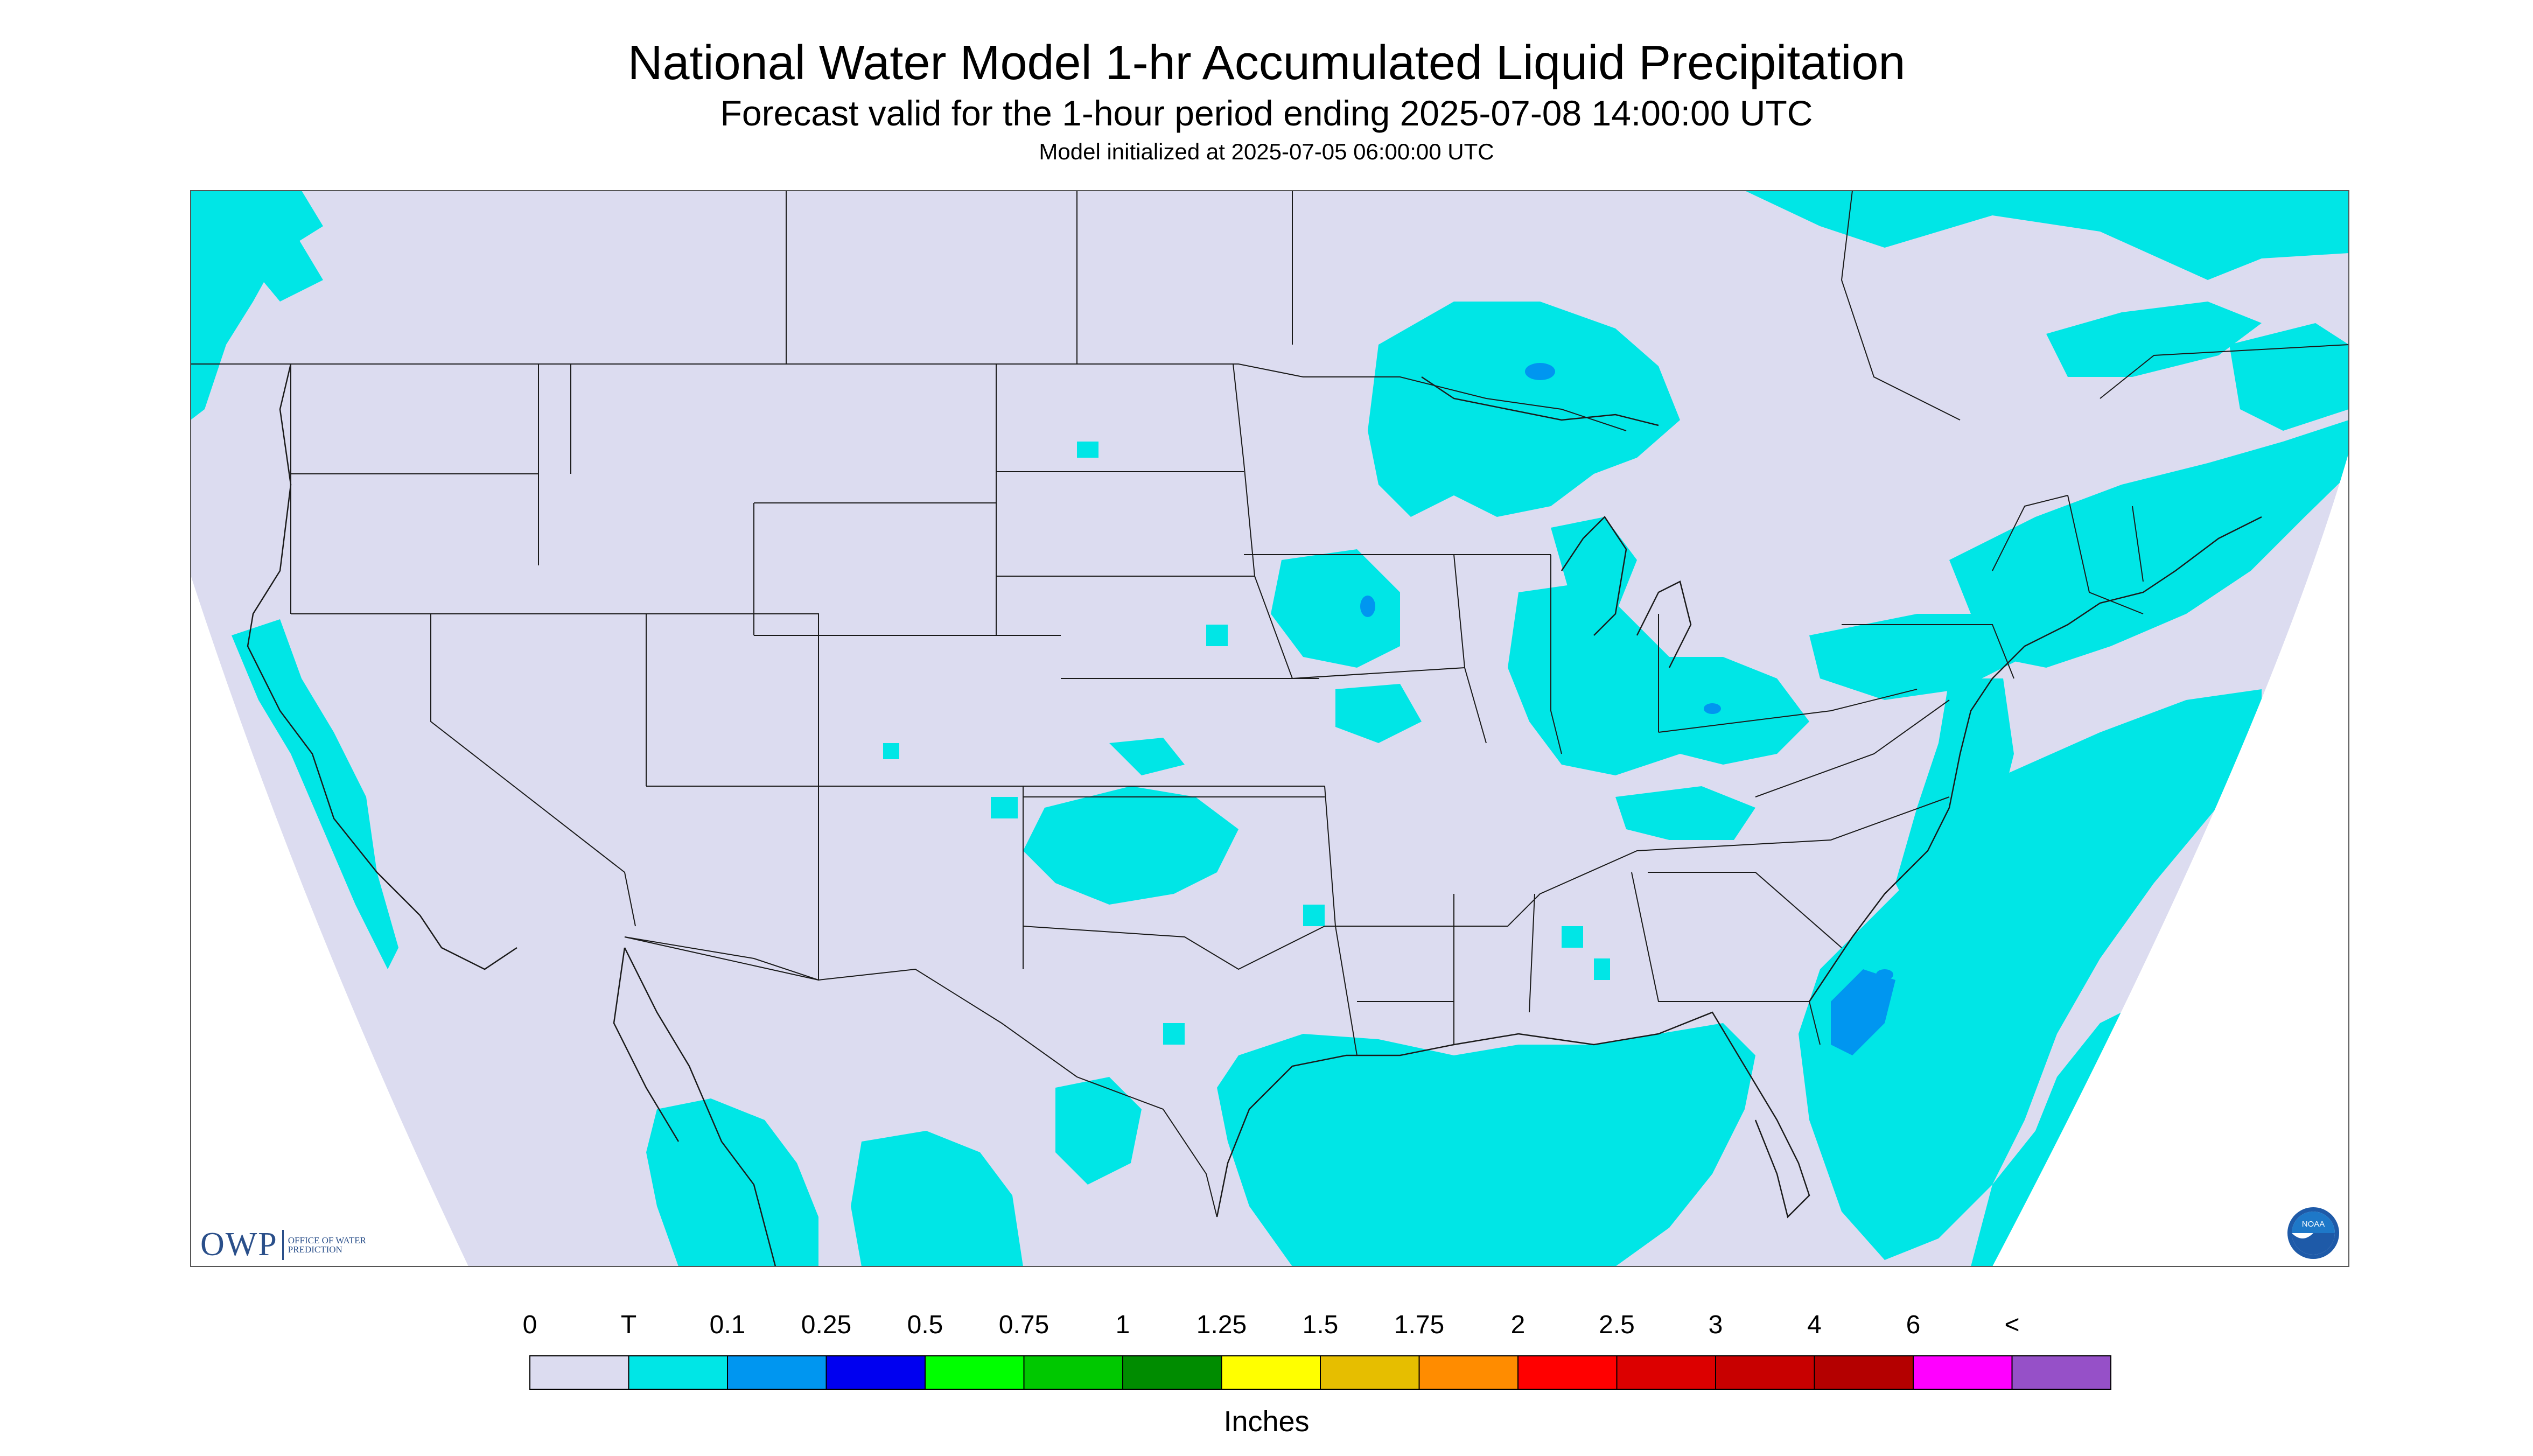  What do you see at coordinates (1123, 1325) in the screenshot?
I see `legend-tick-label: 1` at bounding box center [1123, 1325].